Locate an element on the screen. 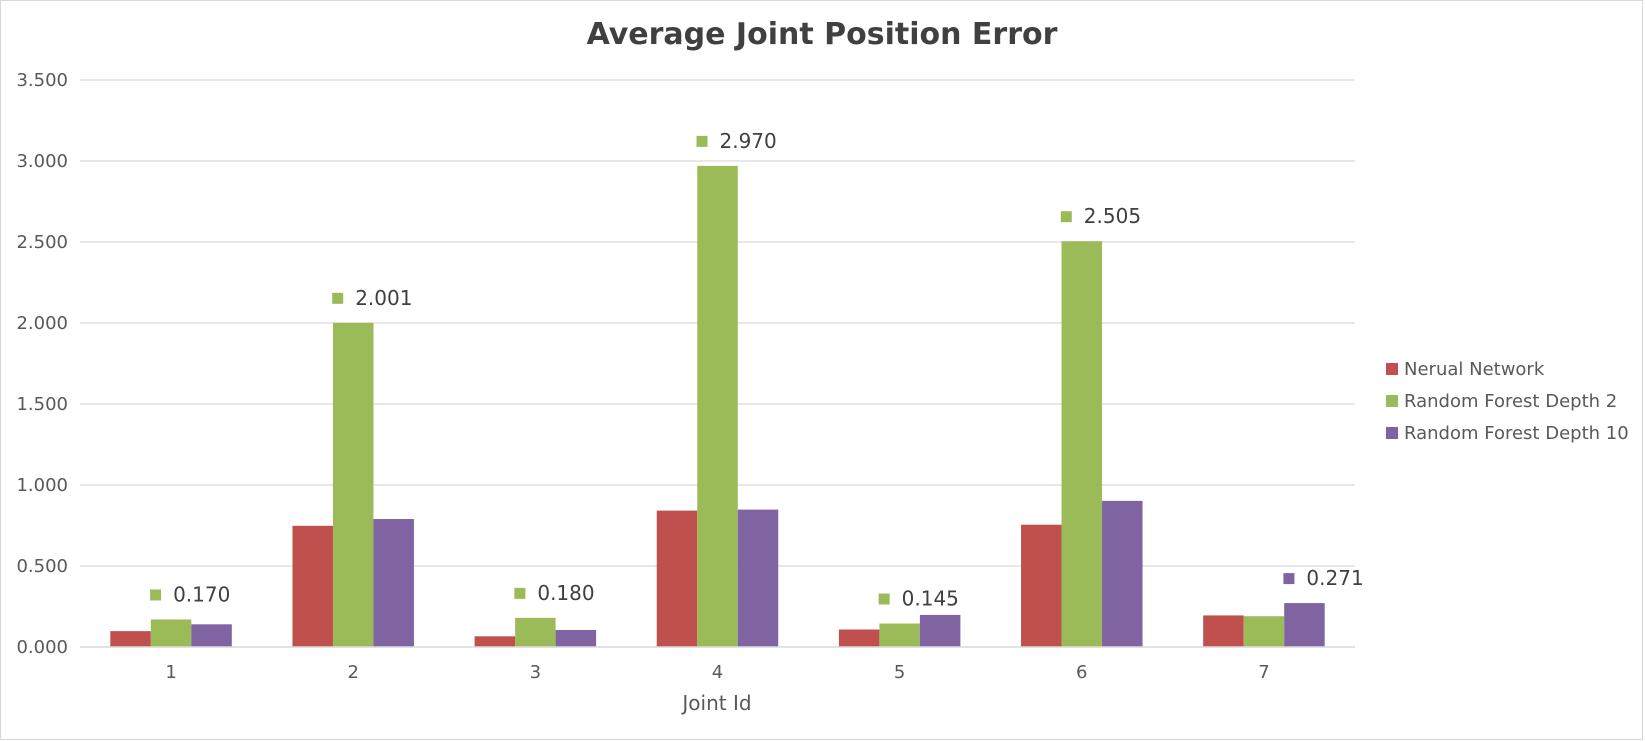 The image size is (1645, 742). data-label: 0.170 is located at coordinates (190, 594).